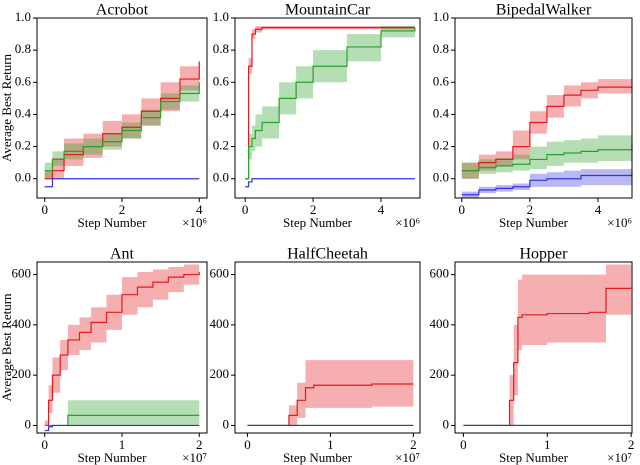  What do you see at coordinates (544, 254) in the screenshot?
I see `subplot-title: Hopper` at bounding box center [544, 254].